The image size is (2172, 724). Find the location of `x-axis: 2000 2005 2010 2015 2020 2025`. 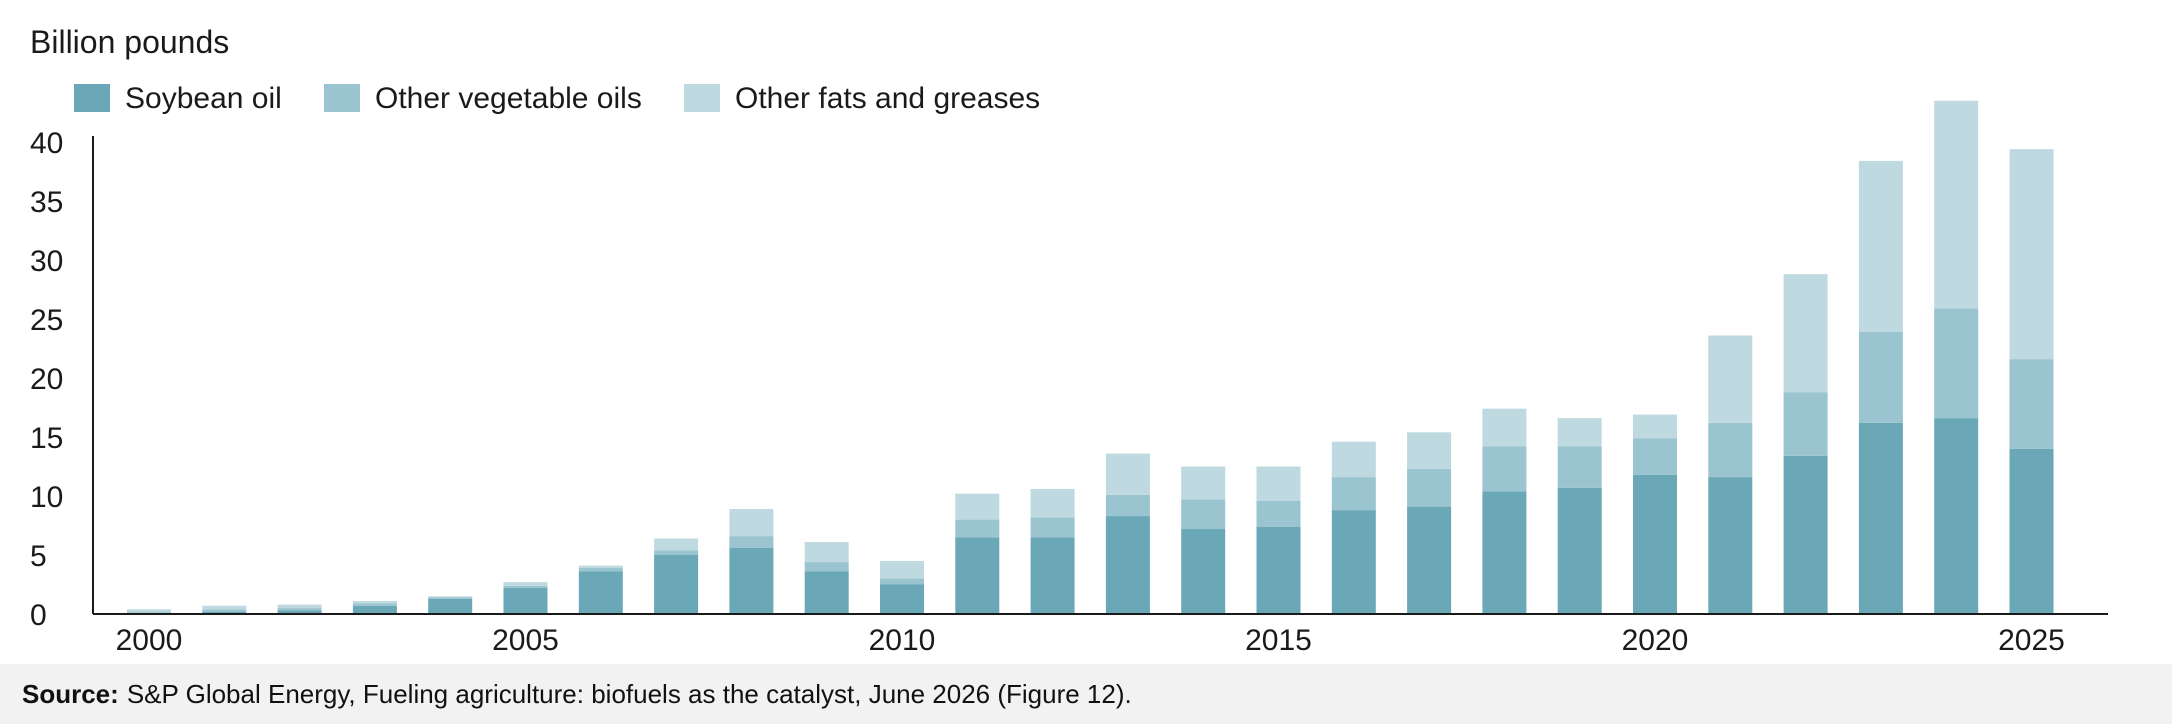

x-axis: 2000 2005 2010 2015 2020 2025 is located at coordinates (1100, 635).